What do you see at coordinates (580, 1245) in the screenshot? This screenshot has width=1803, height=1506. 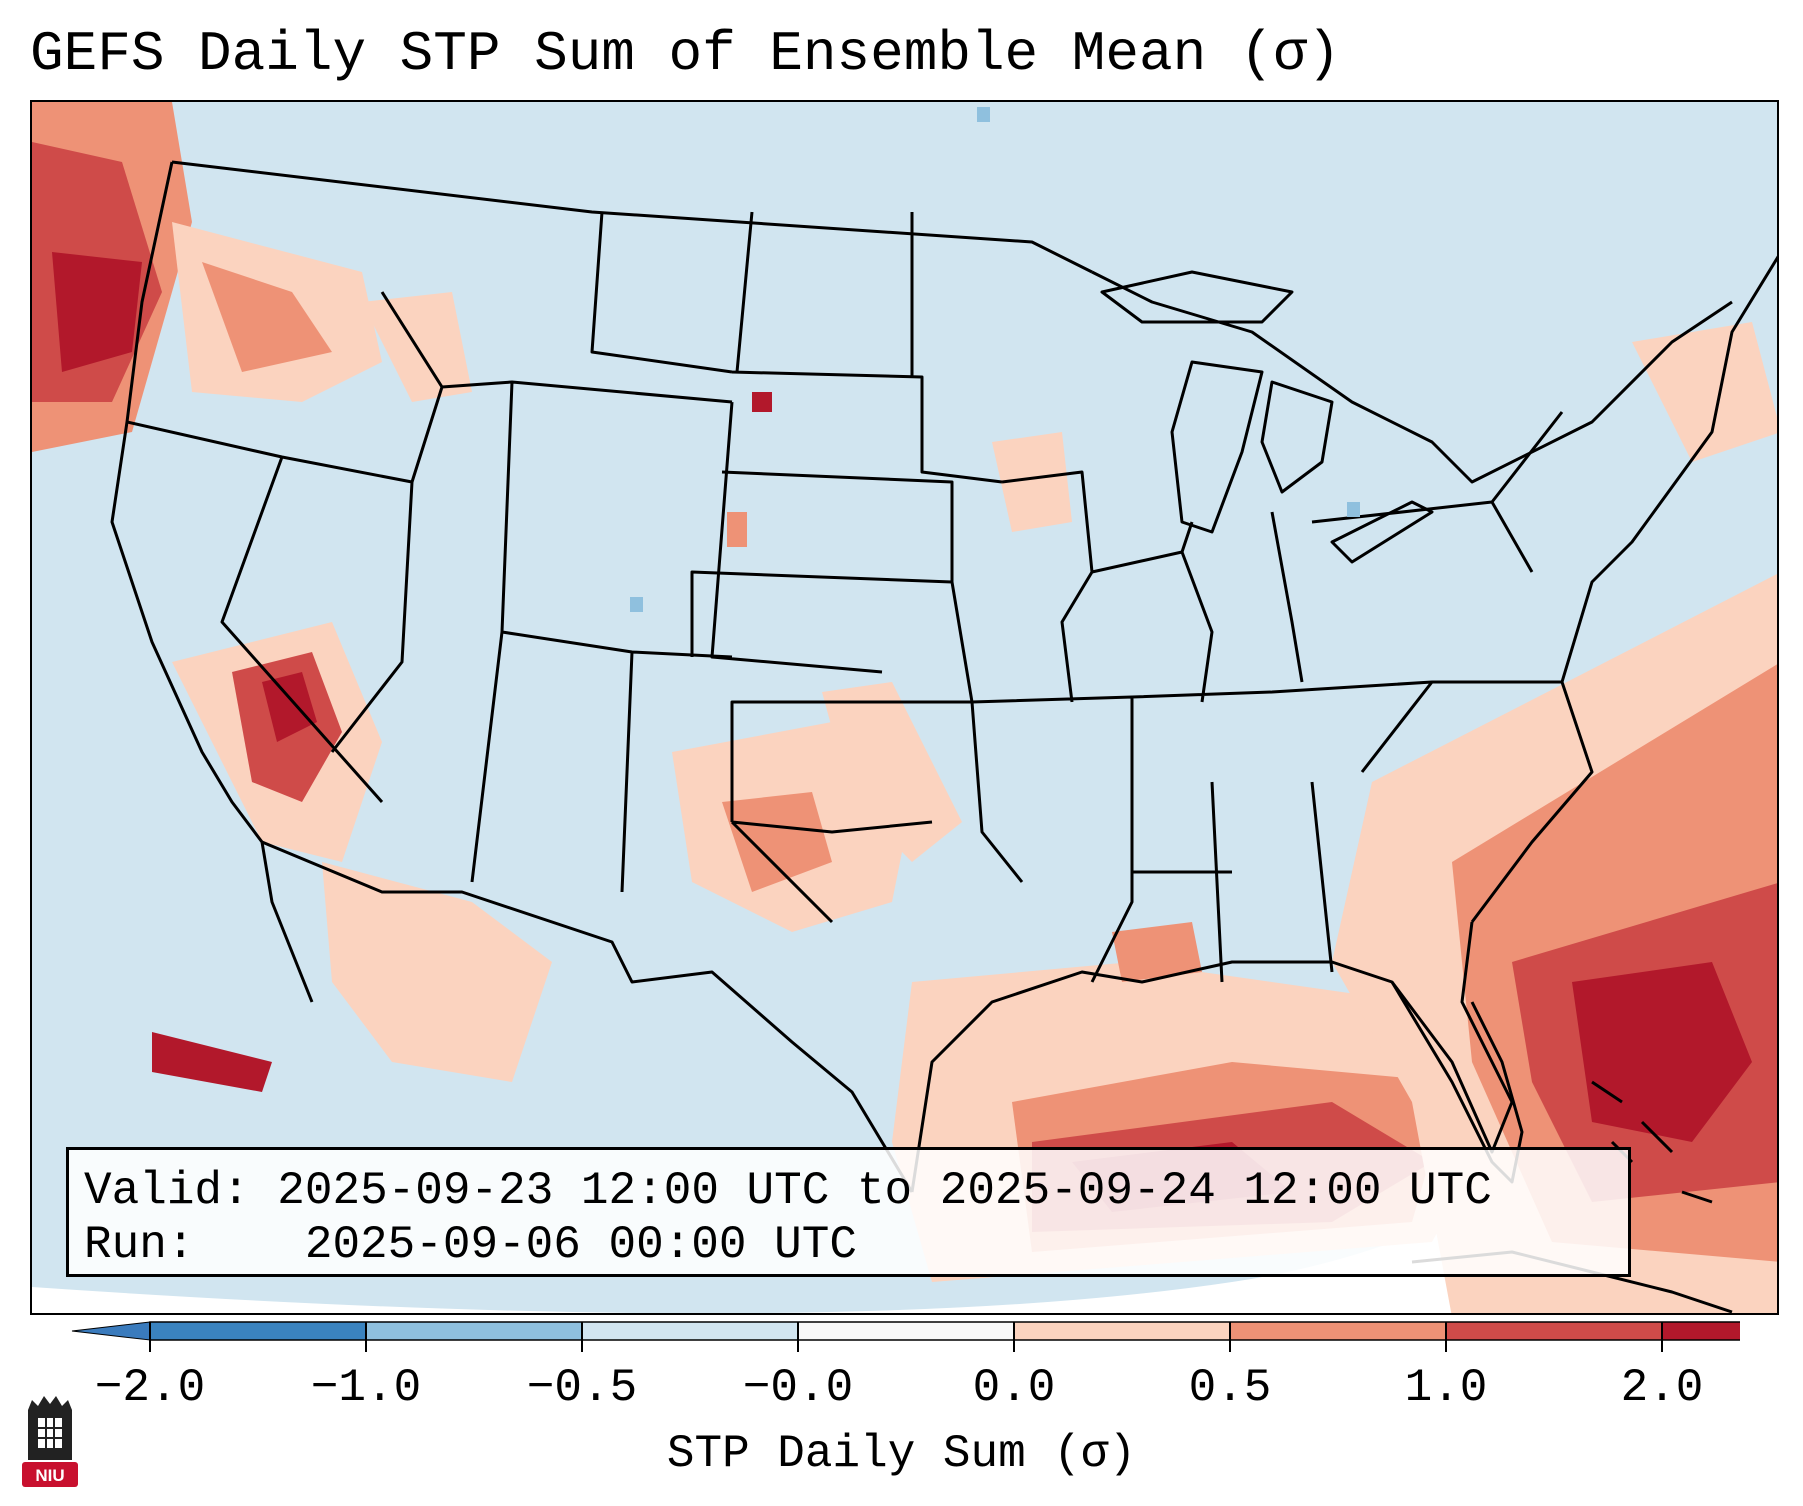 I see `run-value: 2025-09-06 00:00 UTC` at bounding box center [580, 1245].